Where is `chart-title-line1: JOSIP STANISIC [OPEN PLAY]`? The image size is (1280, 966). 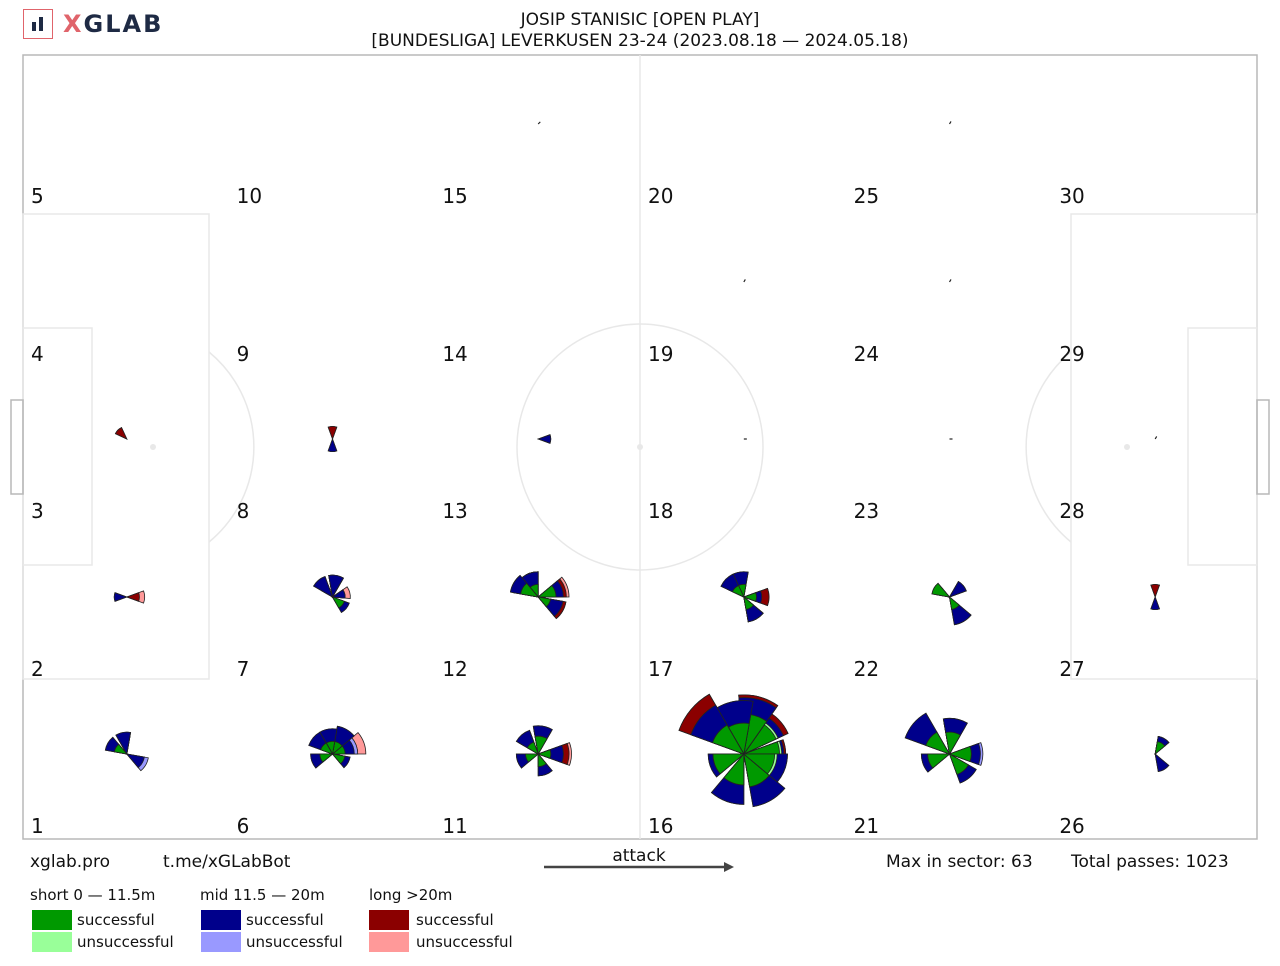 chart-title-line1: JOSIP STANISIC [OPEN PLAY] is located at coordinates (640, 20).